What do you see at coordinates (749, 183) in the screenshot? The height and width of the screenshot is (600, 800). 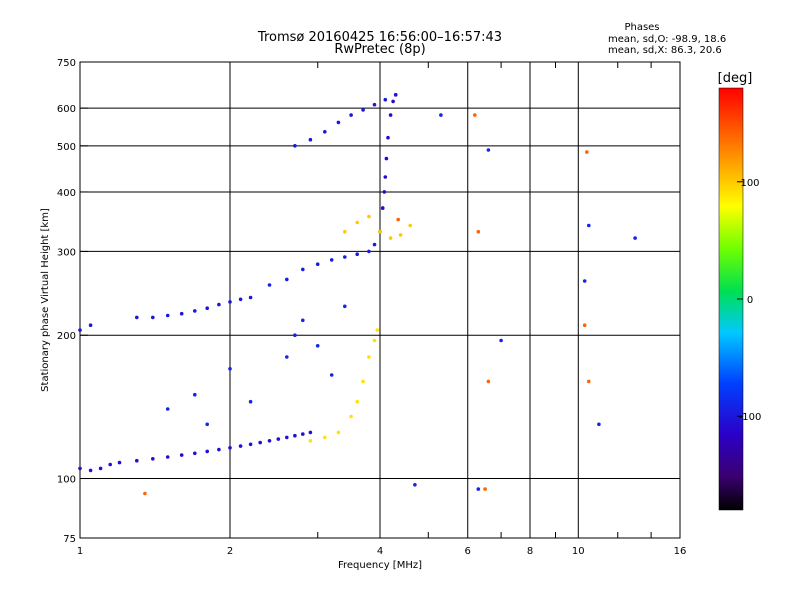 I see `colorbar-tick-label: 100` at bounding box center [749, 183].